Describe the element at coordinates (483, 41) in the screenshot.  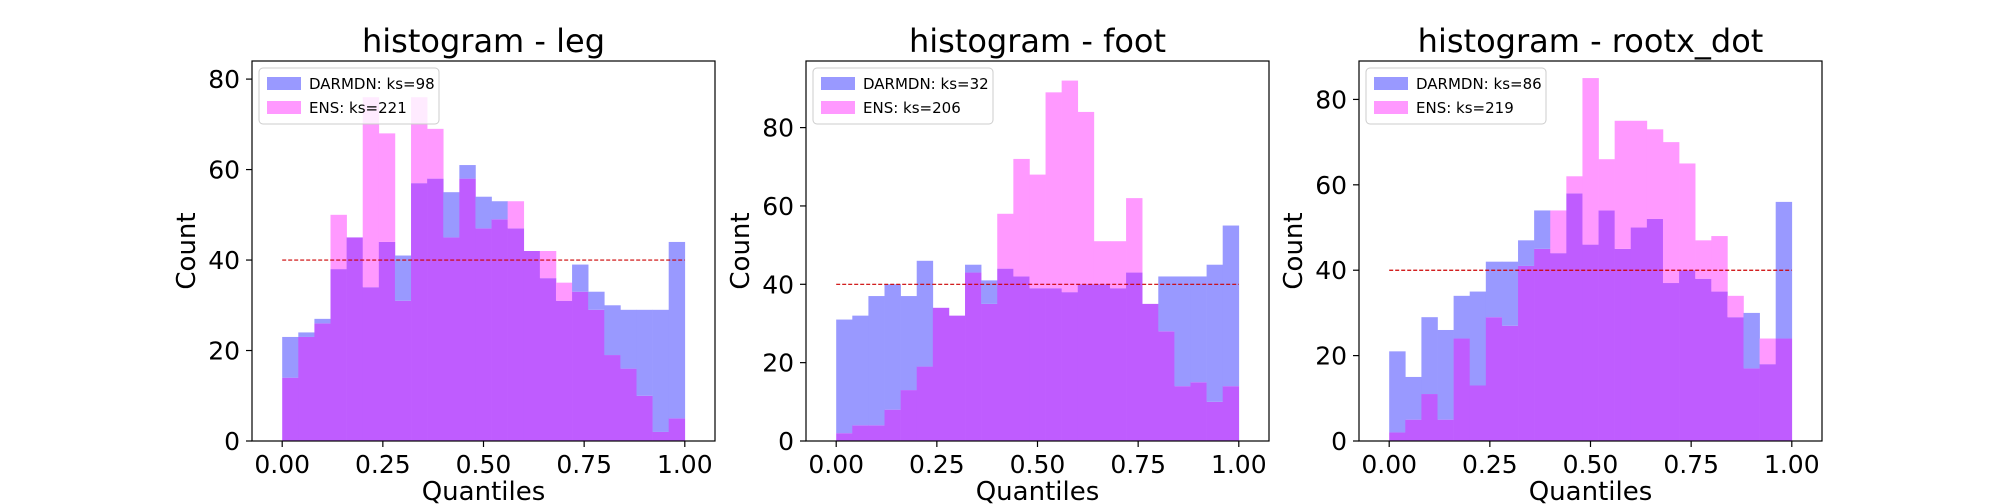
I see `chart-title: histogram - leg` at that location.